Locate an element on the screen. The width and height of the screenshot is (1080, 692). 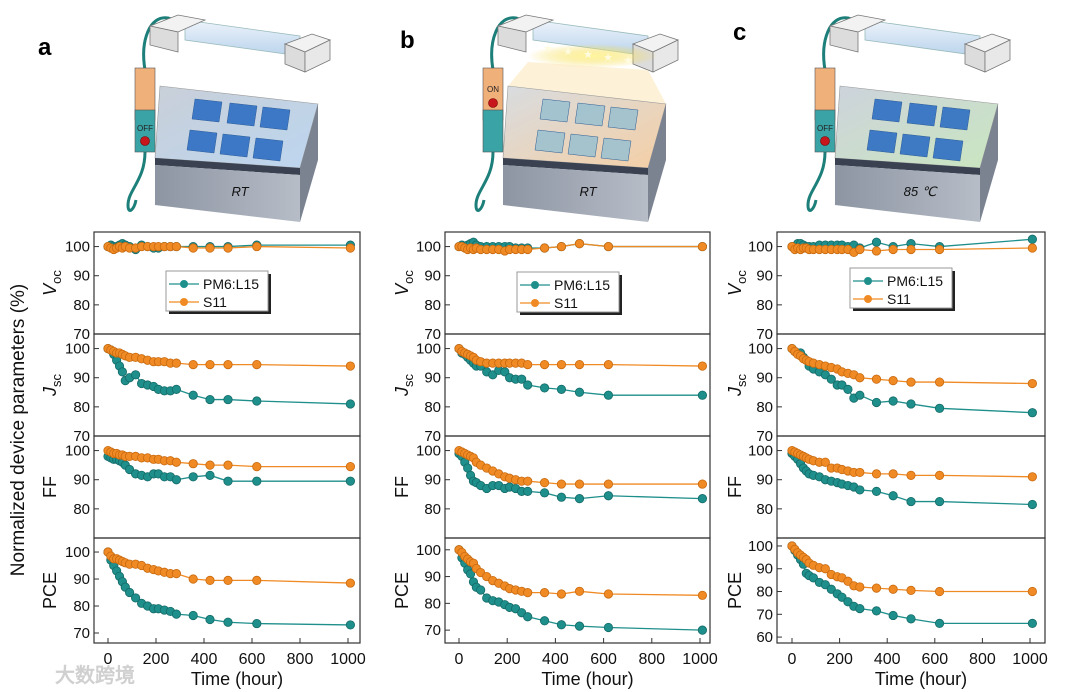
switch-state-label: OFF is located at coordinates (145, 128).